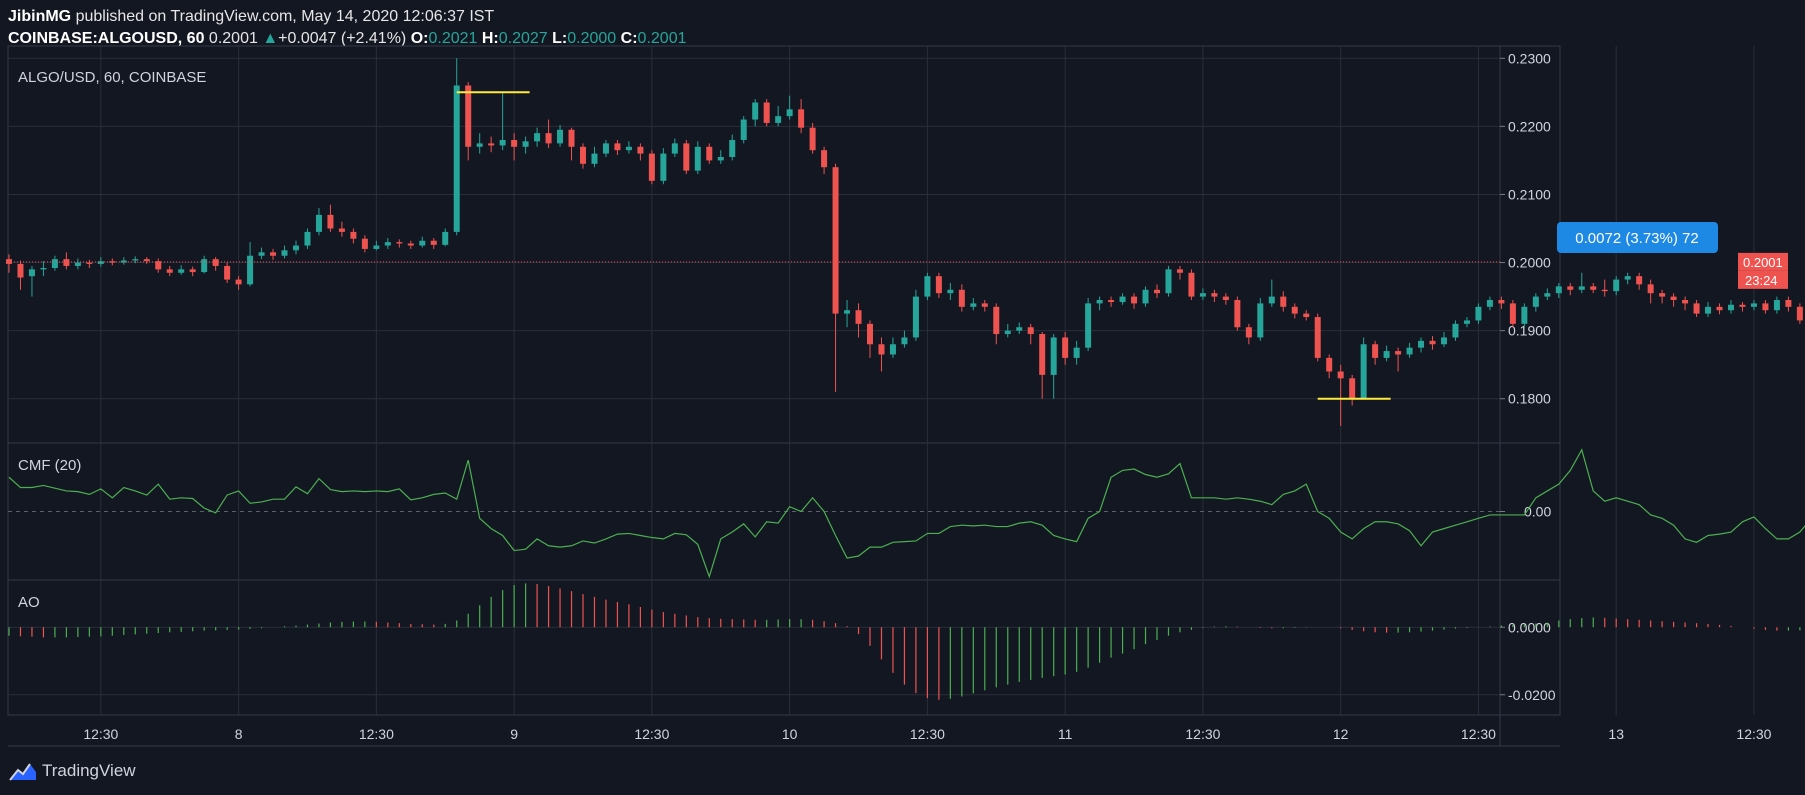 Image resolution: width=1805 pixels, height=795 pixels. What do you see at coordinates (23, 771) in the screenshot?
I see `tradingview-logo-icon` at bounding box center [23, 771].